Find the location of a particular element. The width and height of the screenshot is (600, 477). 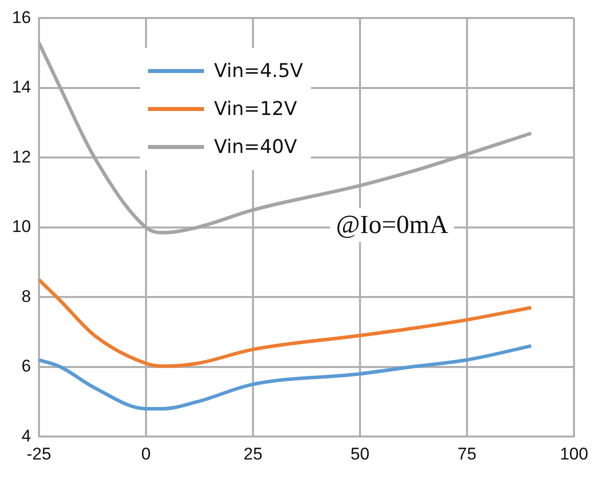

x-tick-label: 0 is located at coordinates (146, 454).